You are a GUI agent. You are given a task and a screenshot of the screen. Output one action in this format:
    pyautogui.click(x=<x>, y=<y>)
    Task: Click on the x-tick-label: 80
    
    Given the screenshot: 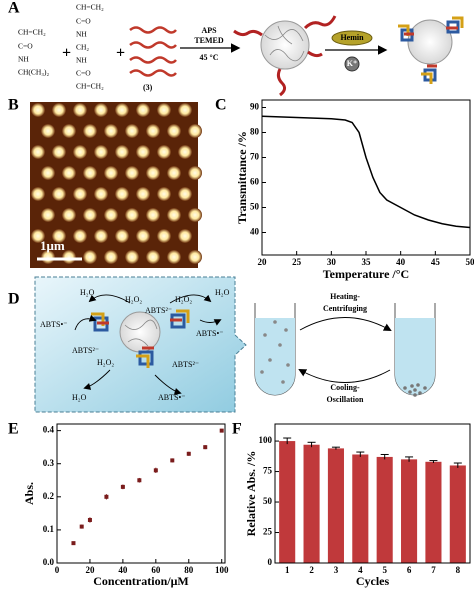 What is the action you would take?
    pyautogui.click(x=189, y=570)
    